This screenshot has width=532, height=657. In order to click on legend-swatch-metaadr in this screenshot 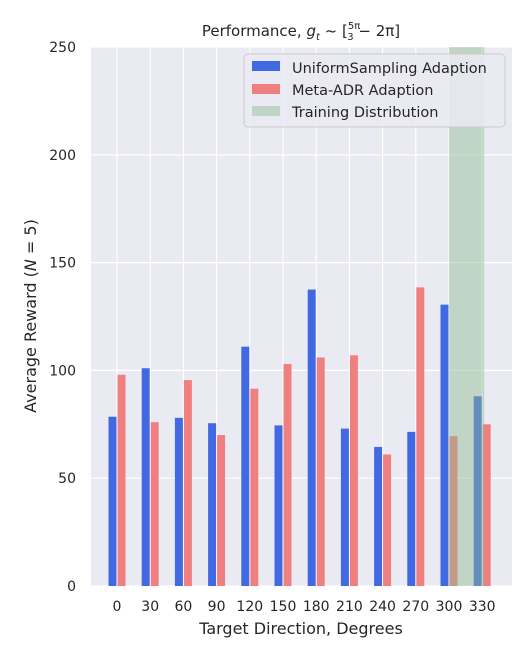, I will do `click(266, 89)`.